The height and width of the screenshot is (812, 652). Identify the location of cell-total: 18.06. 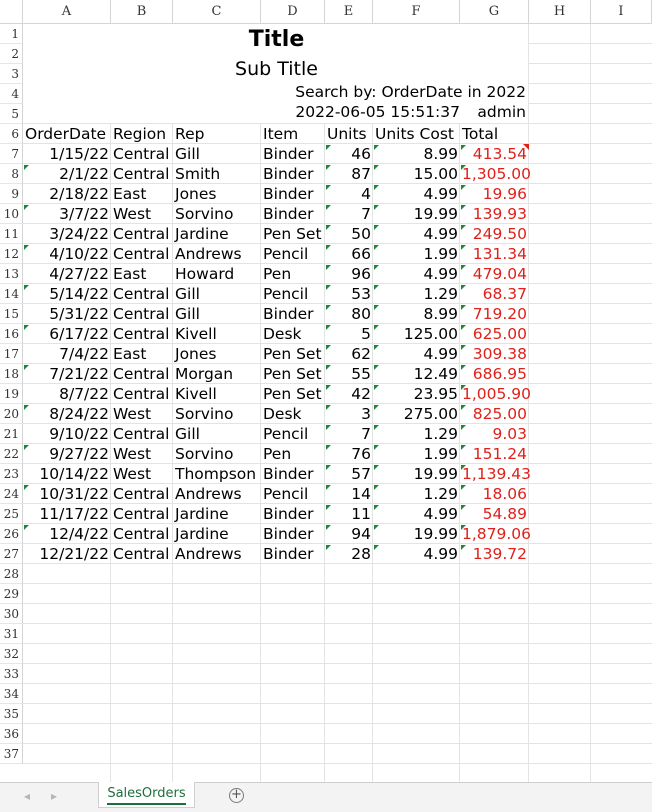
(504, 494).